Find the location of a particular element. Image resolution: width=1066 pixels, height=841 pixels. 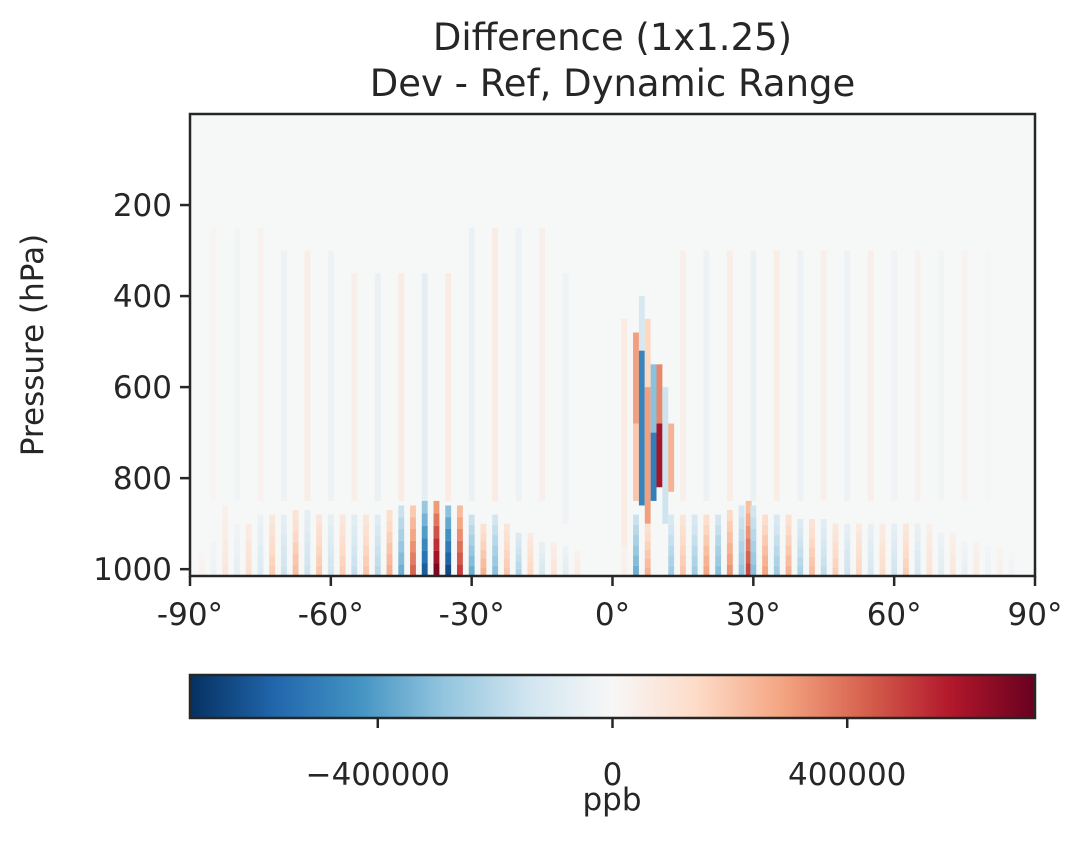

y-tick-label: 800 is located at coordinates (142, 479).